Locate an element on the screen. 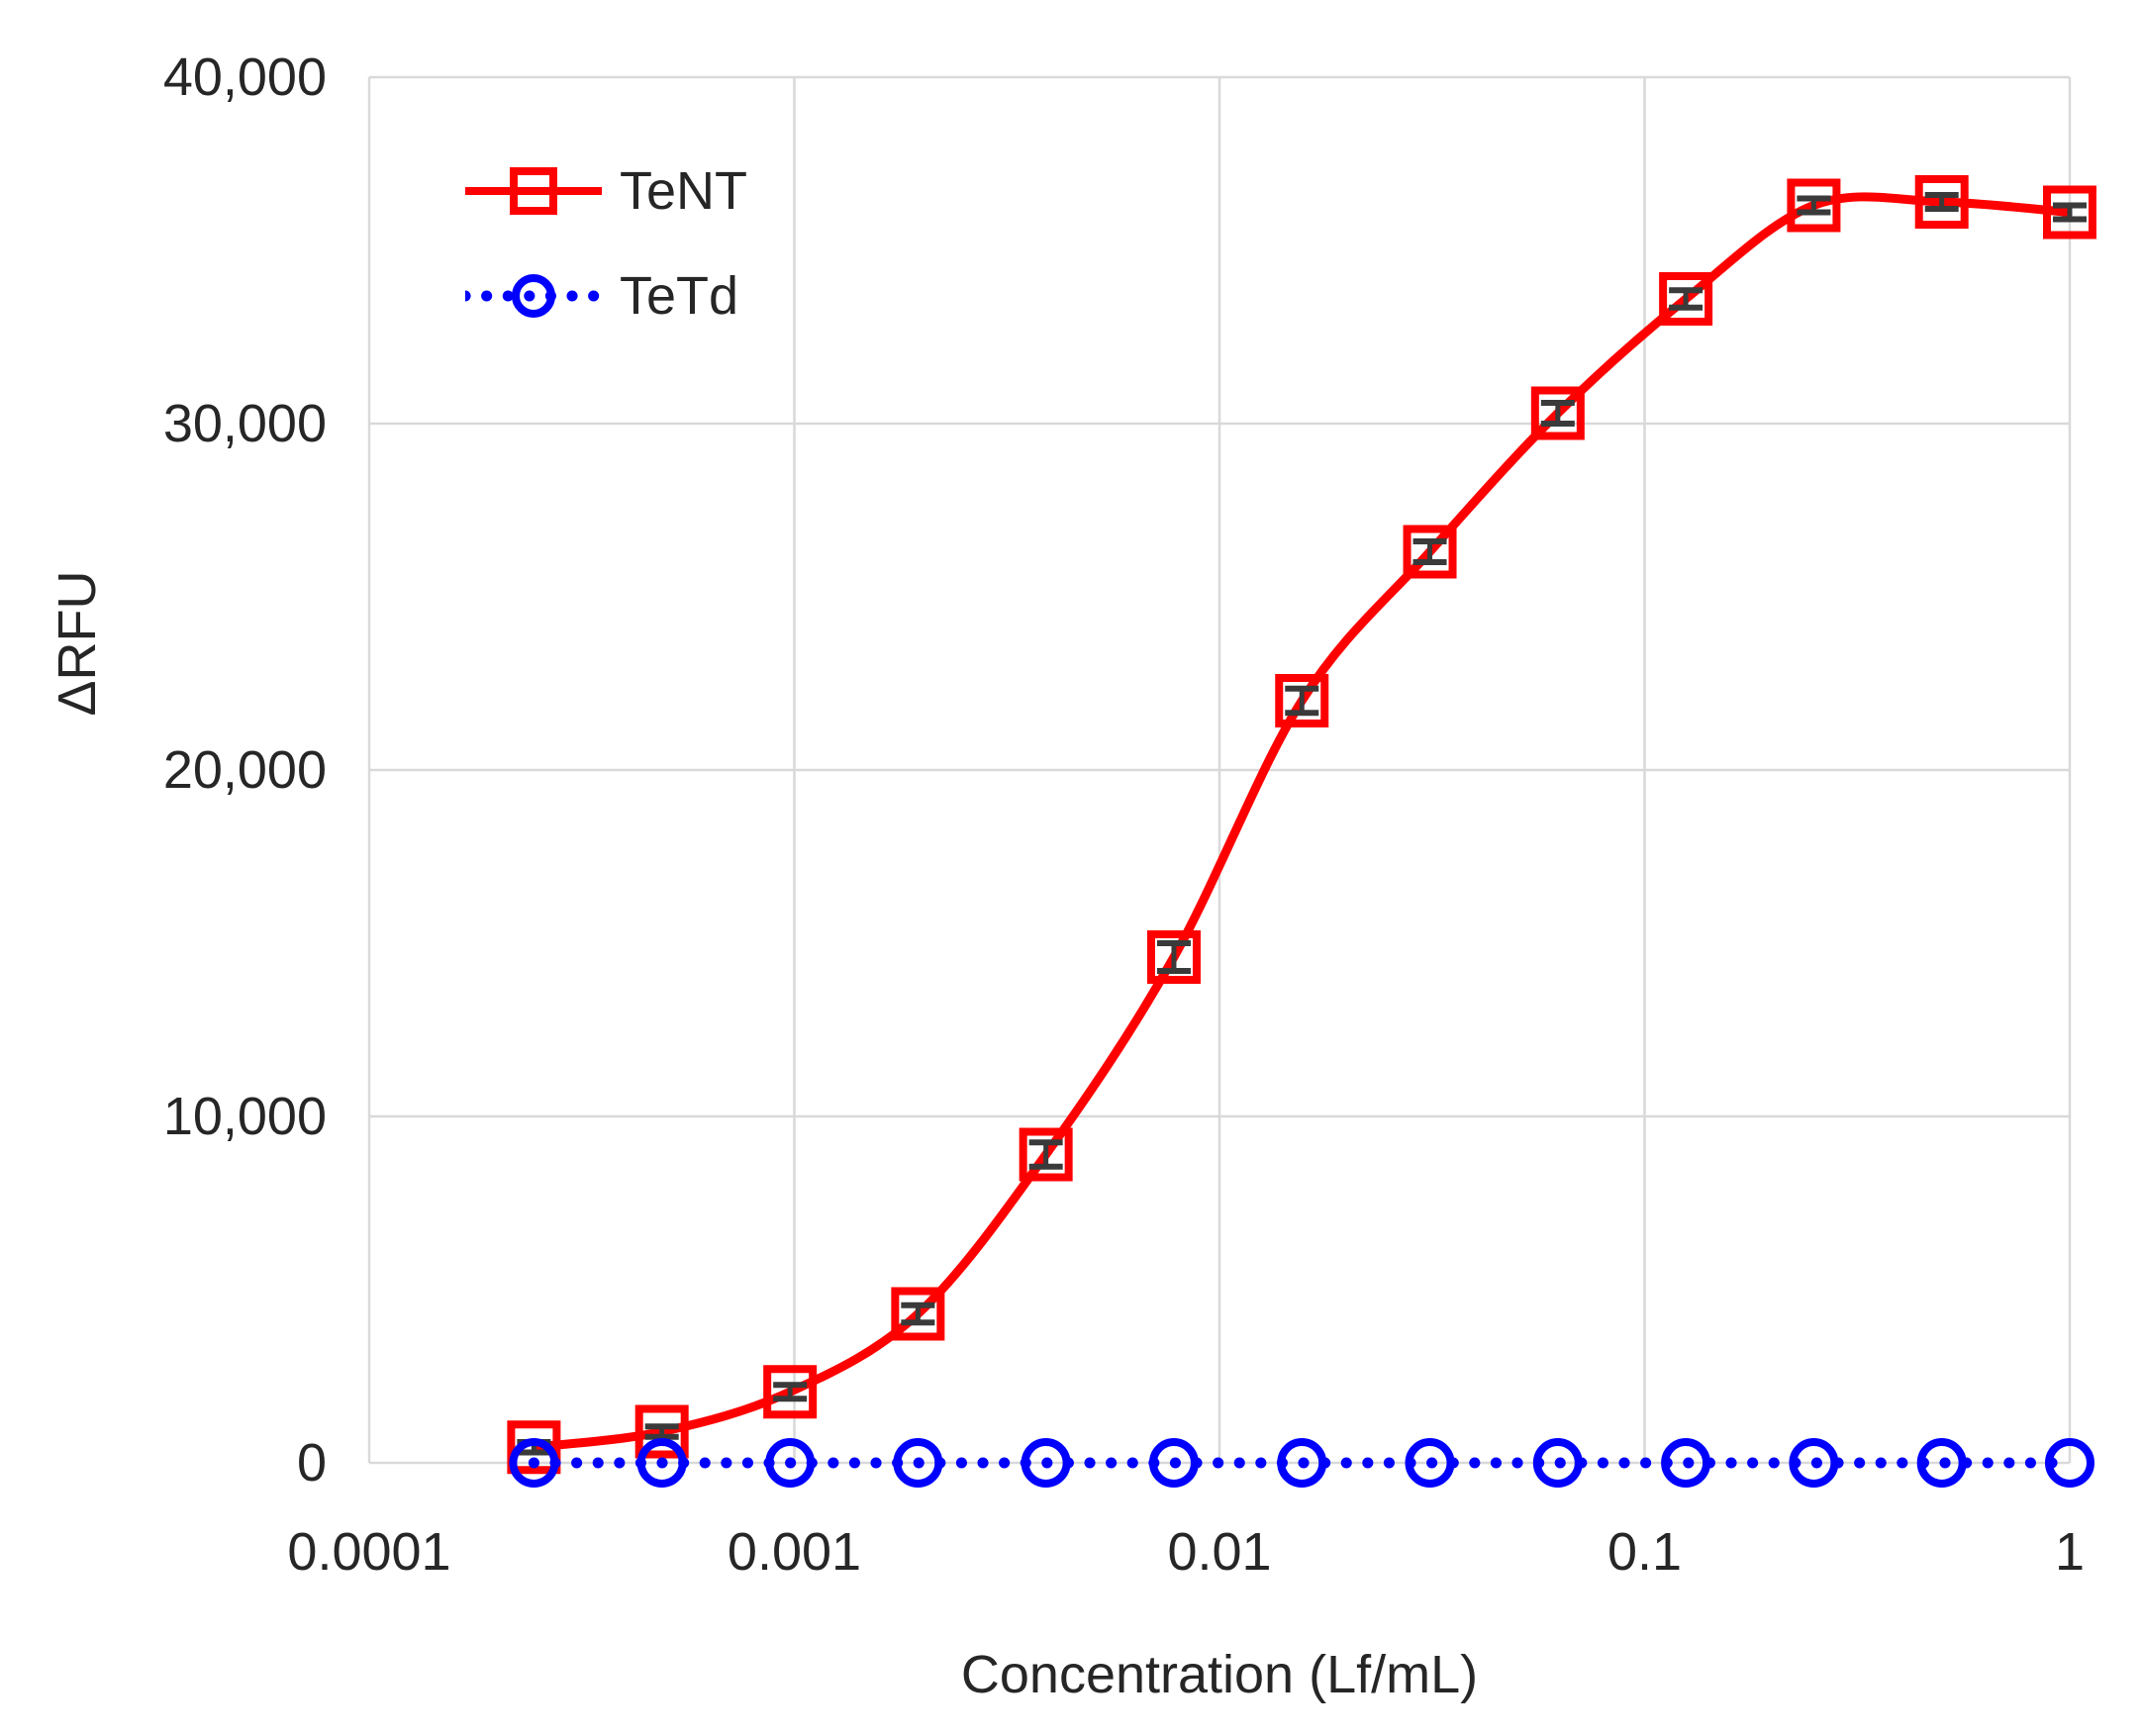 This screenshot has height=1736, width=2141. x-tick-label: 0.0001 is located at coordinates (369, 1552).